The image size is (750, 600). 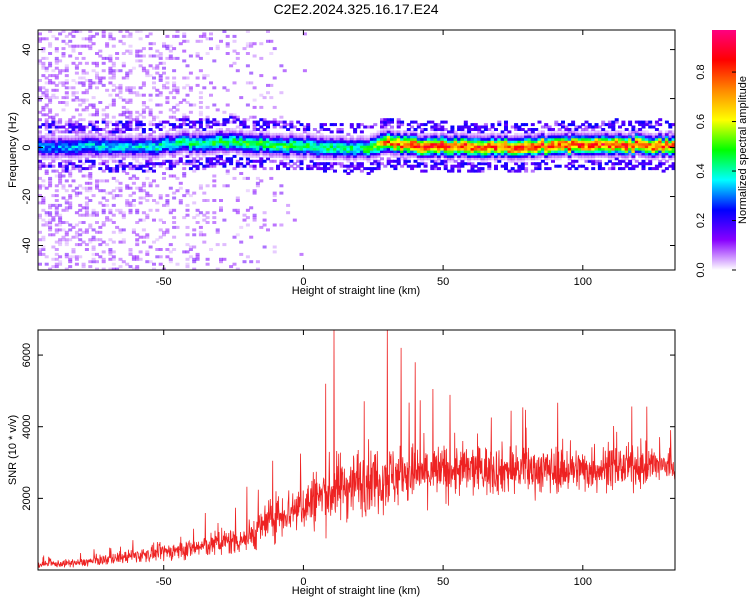 I want to click on spectrogram-xlabel: Height of straight line (km), so click(x=356, y=291).